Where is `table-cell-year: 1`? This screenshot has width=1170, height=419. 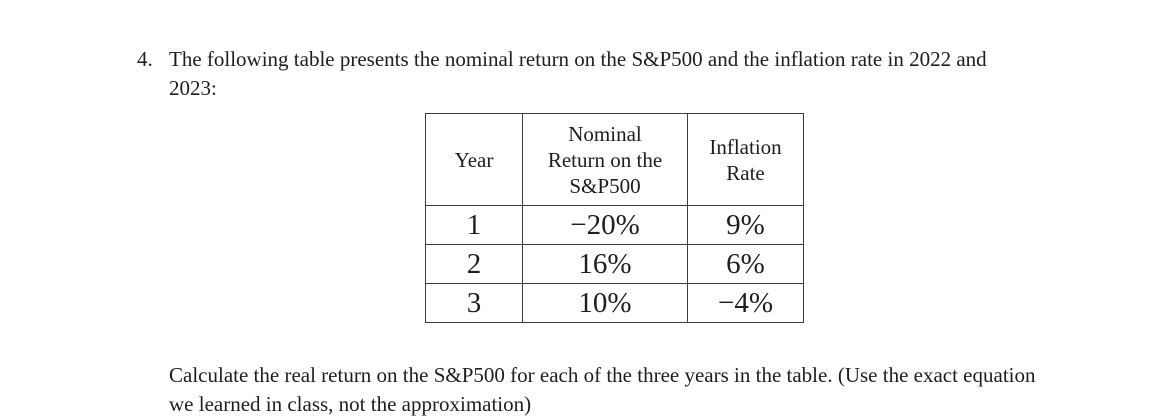 table-cell-year: 1 is located at coordinates (474, 225).